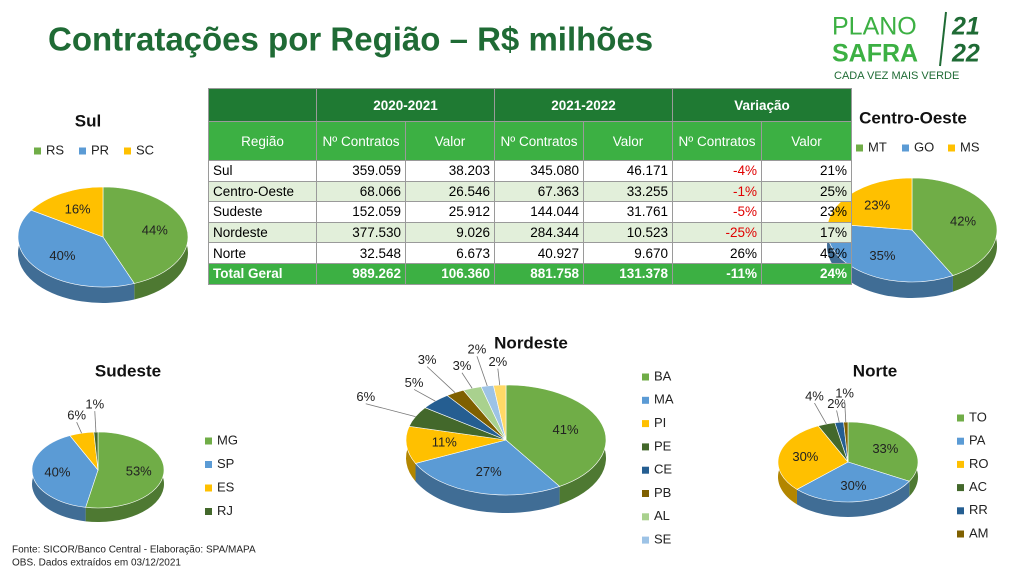 The image size is (1012, 572). I want to click on cell: 881.758, so click(539, 273).